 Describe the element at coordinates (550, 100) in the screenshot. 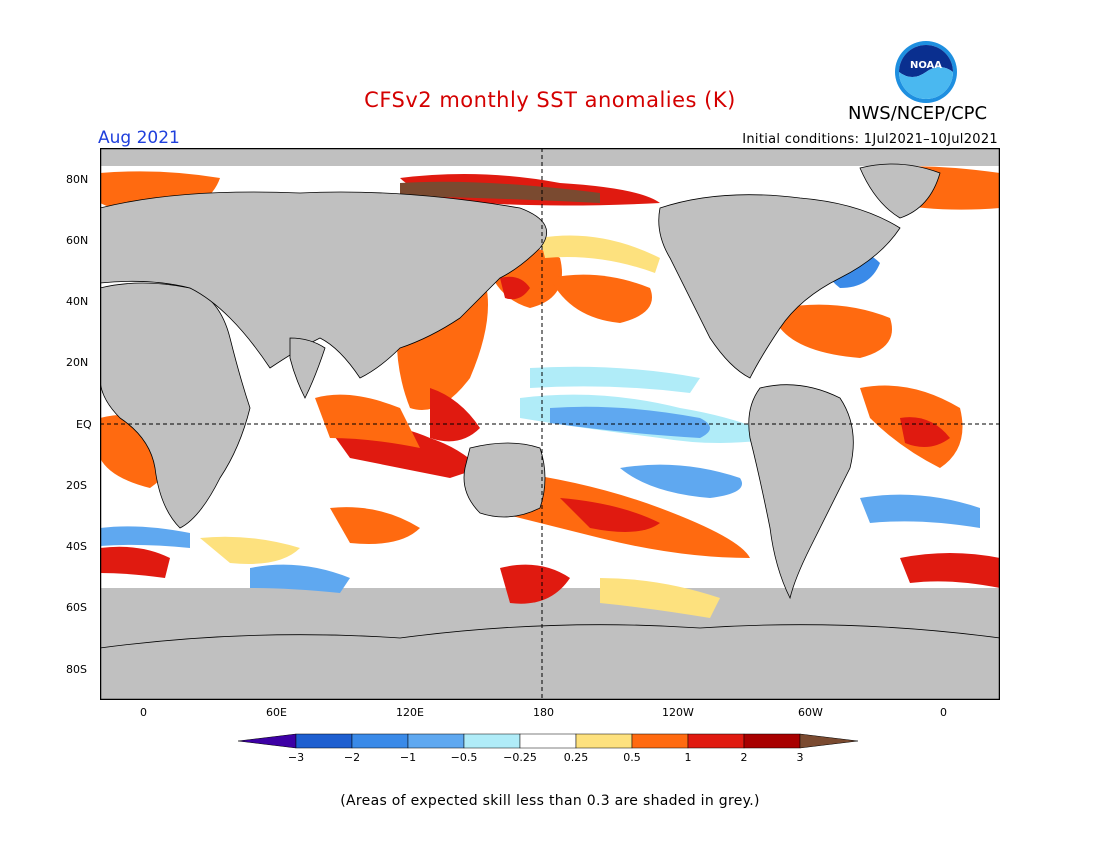

I see `map-title: CFSv2 monthly SST anomalies (K)` at that location.